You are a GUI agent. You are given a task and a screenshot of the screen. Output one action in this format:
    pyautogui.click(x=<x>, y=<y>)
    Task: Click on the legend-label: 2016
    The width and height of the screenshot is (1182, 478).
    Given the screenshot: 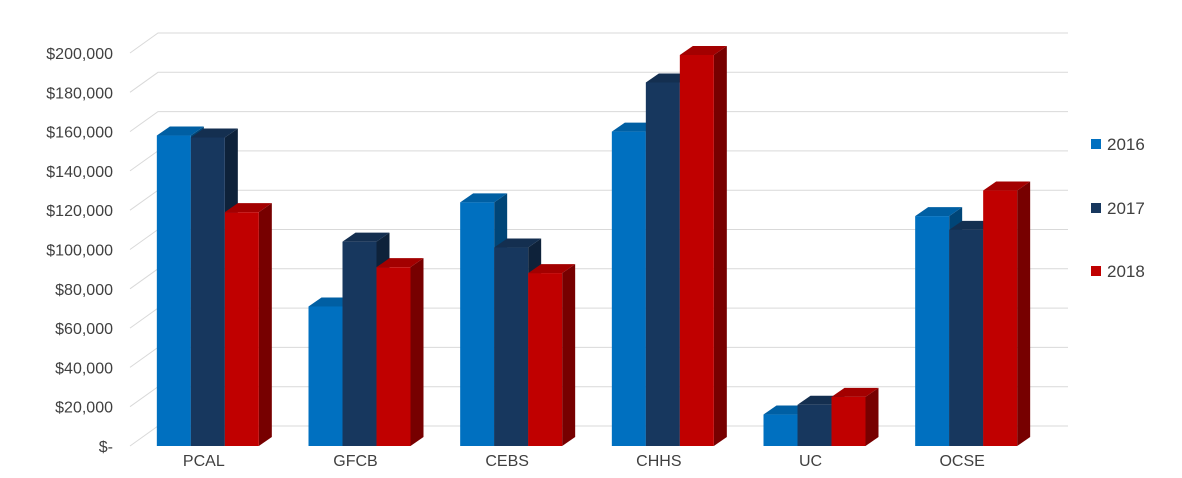 What is the action you would take?
    pyautogui.click(x=1126, y=144)
    